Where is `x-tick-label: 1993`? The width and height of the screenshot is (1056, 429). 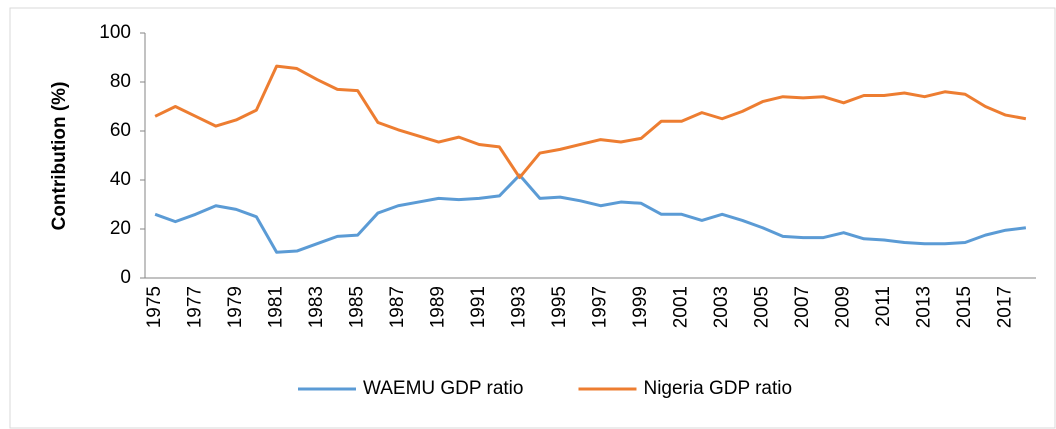 x-tick-label: 1993 is located at coordinates (519, 307).